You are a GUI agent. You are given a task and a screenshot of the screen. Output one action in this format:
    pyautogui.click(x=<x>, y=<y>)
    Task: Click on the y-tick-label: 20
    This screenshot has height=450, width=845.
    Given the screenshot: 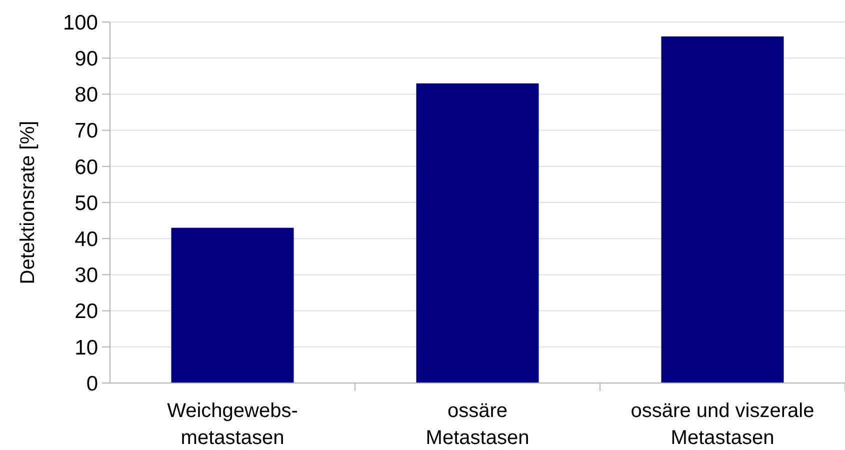 What is the action you would take?
    pyautogui.click(x=86, y=312)
    